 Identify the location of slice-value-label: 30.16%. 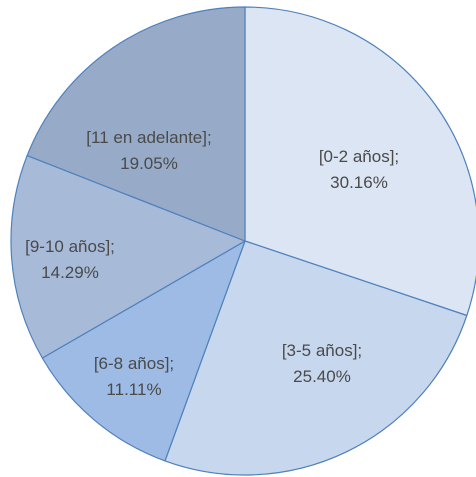
(359, 182).